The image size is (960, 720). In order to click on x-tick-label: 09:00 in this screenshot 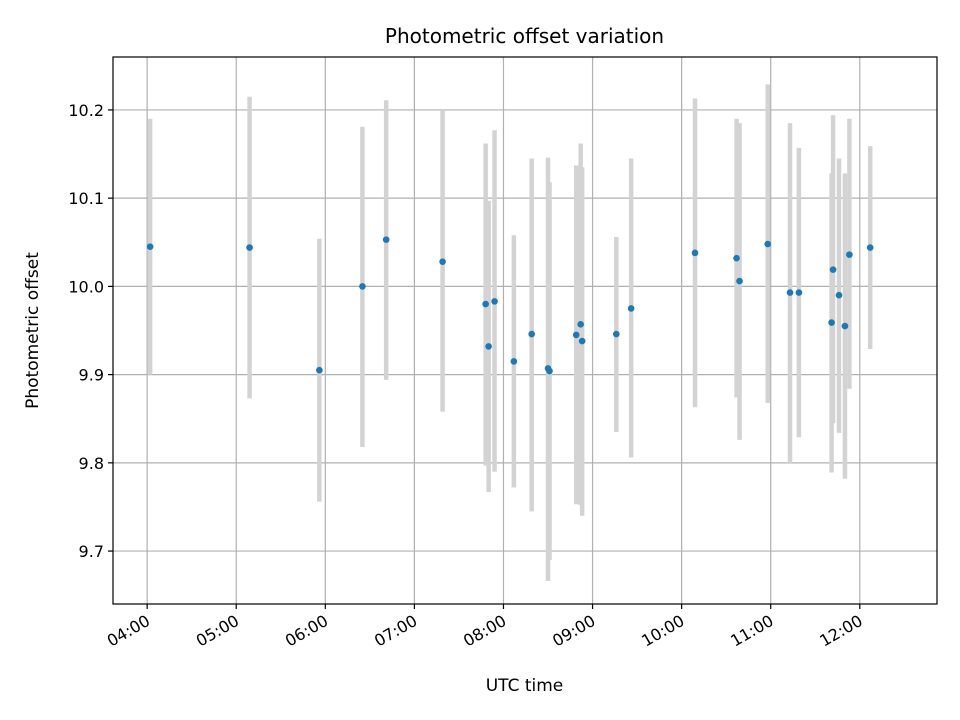, I will do `click(573, 631)`.